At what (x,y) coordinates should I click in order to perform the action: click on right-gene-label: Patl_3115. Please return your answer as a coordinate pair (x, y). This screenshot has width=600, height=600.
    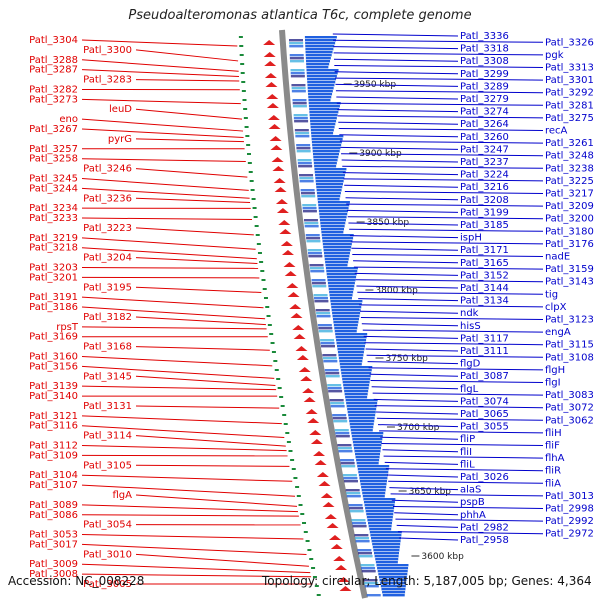
    Looking at the image, I should click on (569, 345).